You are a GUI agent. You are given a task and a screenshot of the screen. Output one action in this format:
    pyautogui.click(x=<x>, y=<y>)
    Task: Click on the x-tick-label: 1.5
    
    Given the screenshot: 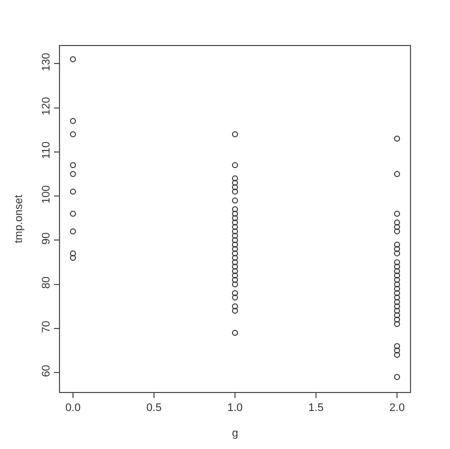 What is the action you would take?
    pyautogui.click(x=316, y=408)
    